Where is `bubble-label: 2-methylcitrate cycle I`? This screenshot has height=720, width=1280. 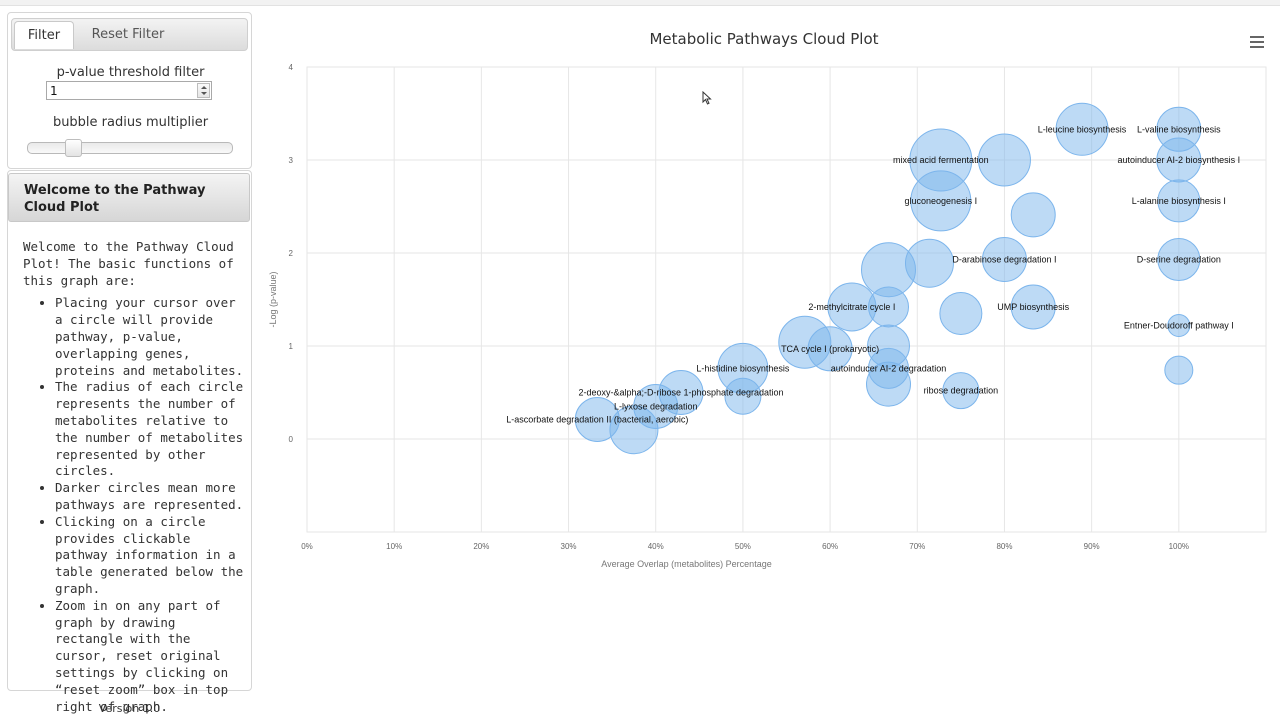
bubble-label: 2-methylcitrate cycle I is located at coordinates (851, 307).